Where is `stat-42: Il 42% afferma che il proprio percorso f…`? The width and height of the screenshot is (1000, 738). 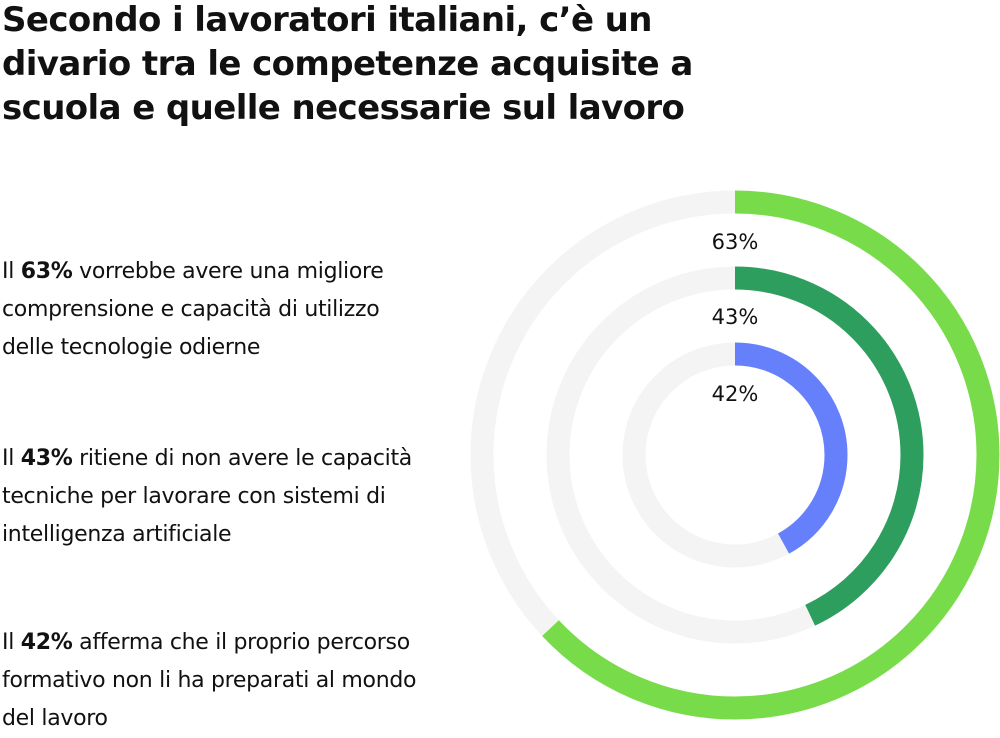 stat-42: Il 42% afferma che il proprio percorso f… is located at coordinates (212, 681).